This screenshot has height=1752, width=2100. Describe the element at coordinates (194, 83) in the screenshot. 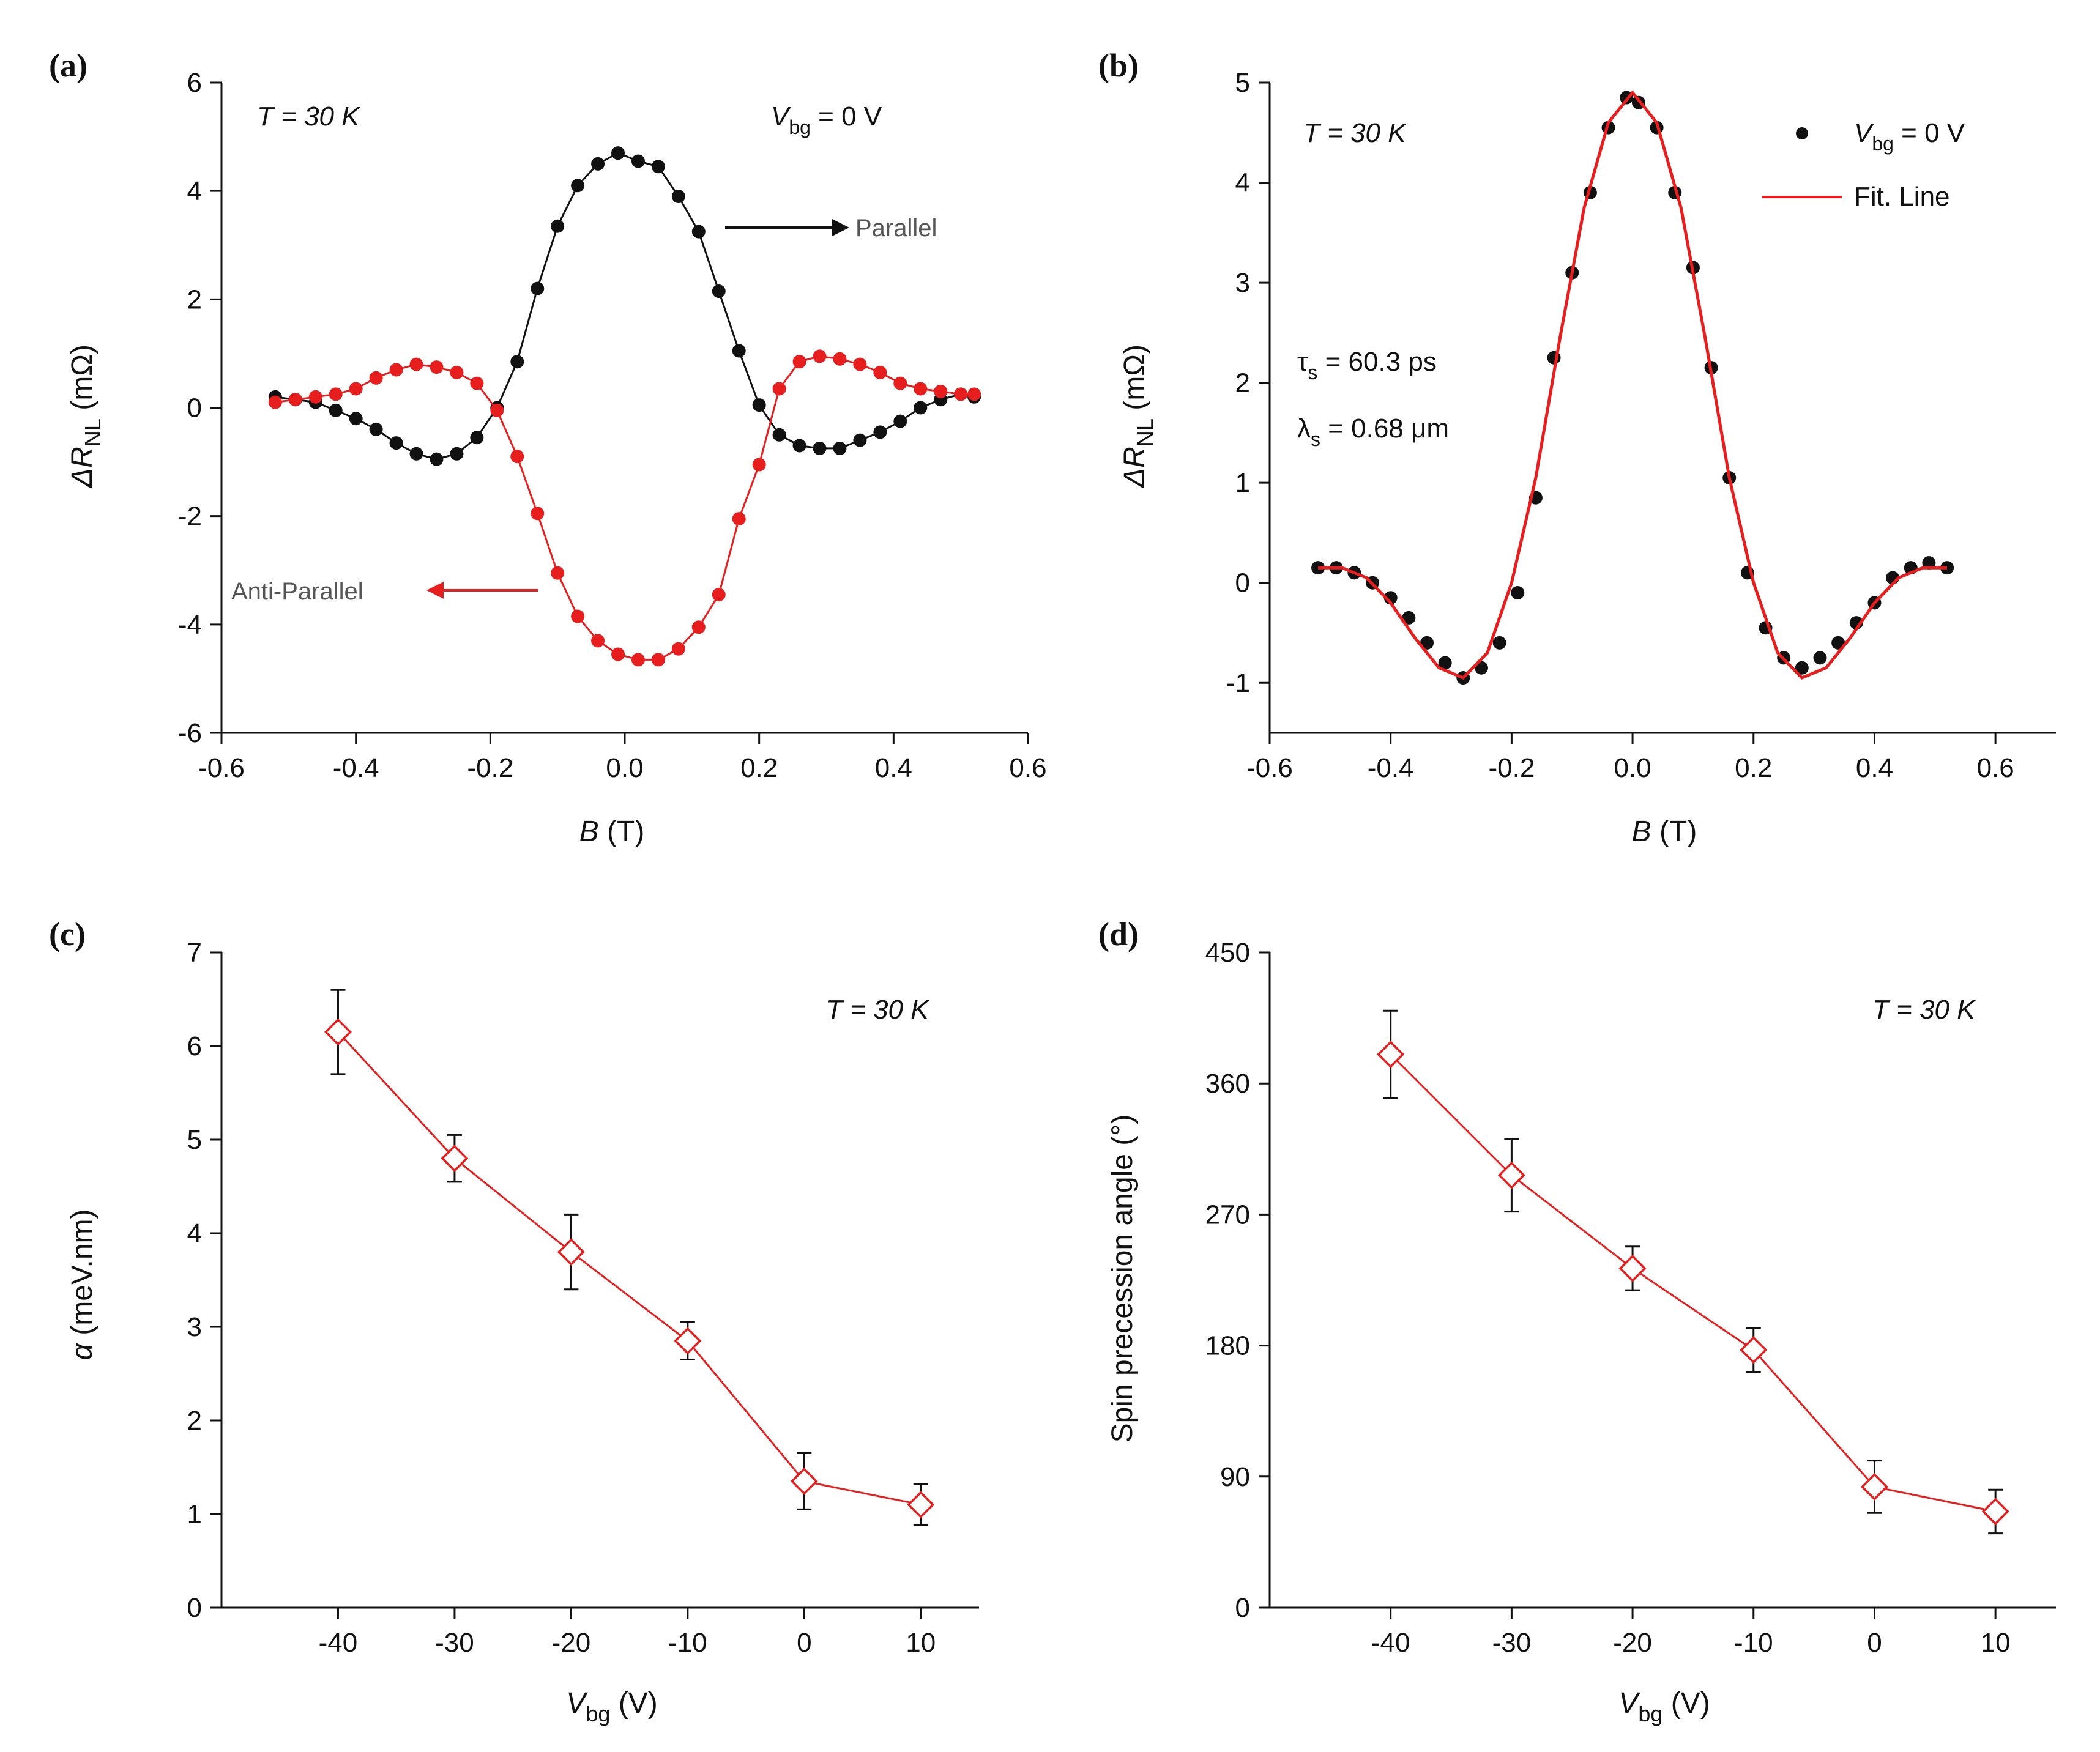

I see `y-tick-label: 6` at that location.